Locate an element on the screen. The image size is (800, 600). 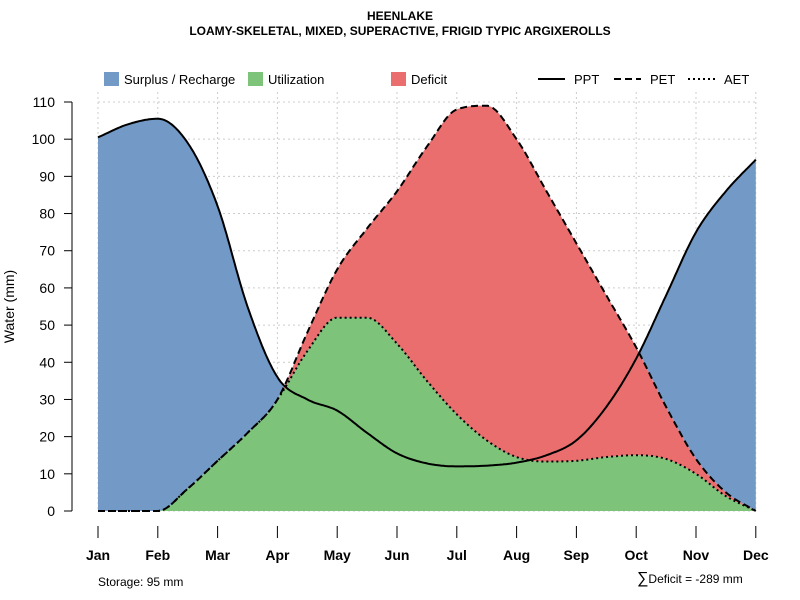
legend-swatch-utilization is located at coordinates (255, 79).